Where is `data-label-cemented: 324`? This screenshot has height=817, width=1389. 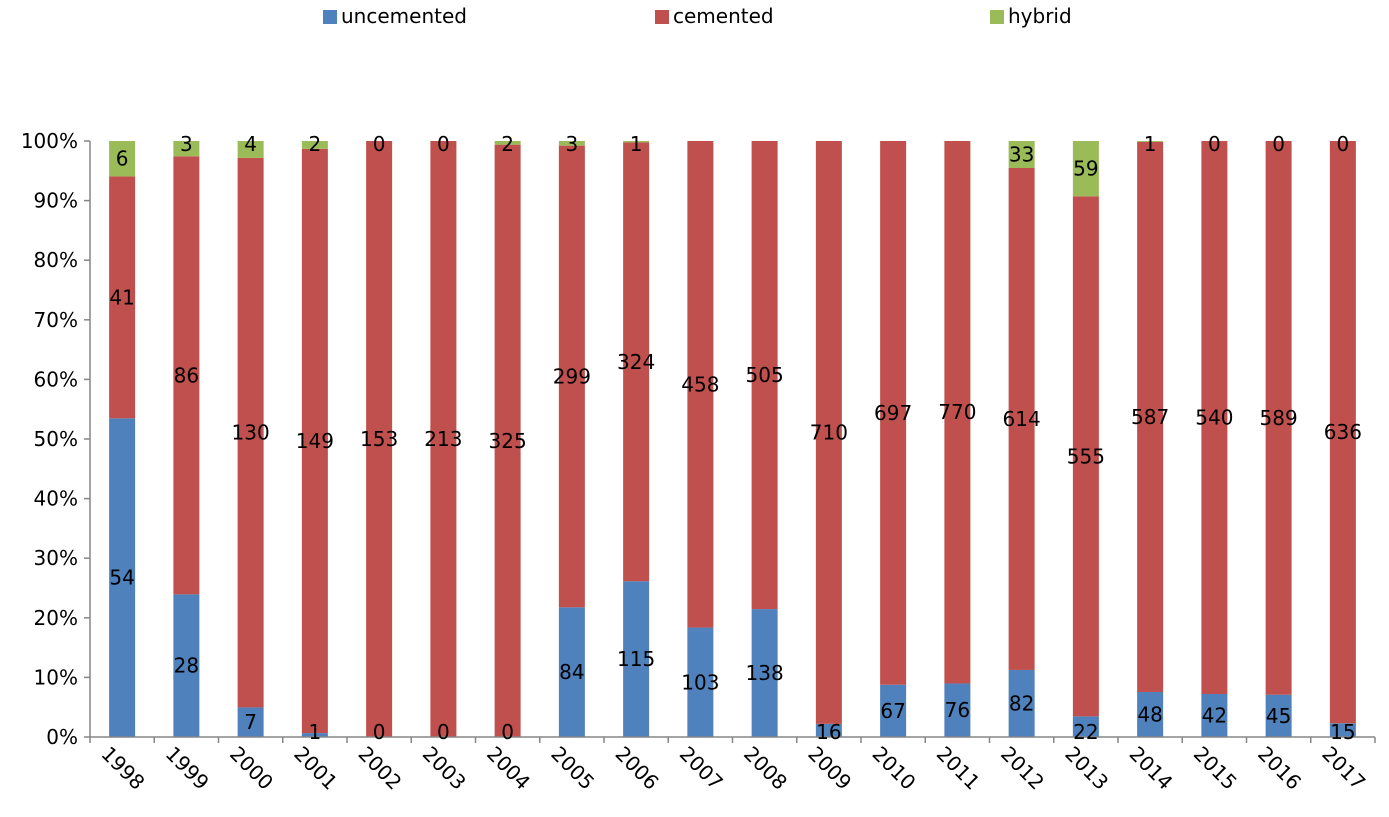 data-label-cemented: 324 is located at coordinates (636, 362).